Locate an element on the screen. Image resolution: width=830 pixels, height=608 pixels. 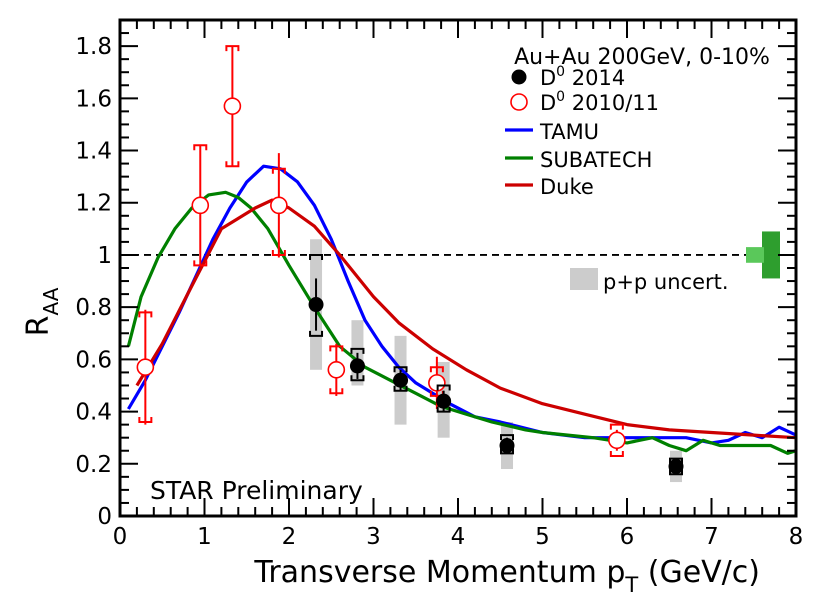
legend-label: D0 2010/11 is located at coordinates (599, 102).